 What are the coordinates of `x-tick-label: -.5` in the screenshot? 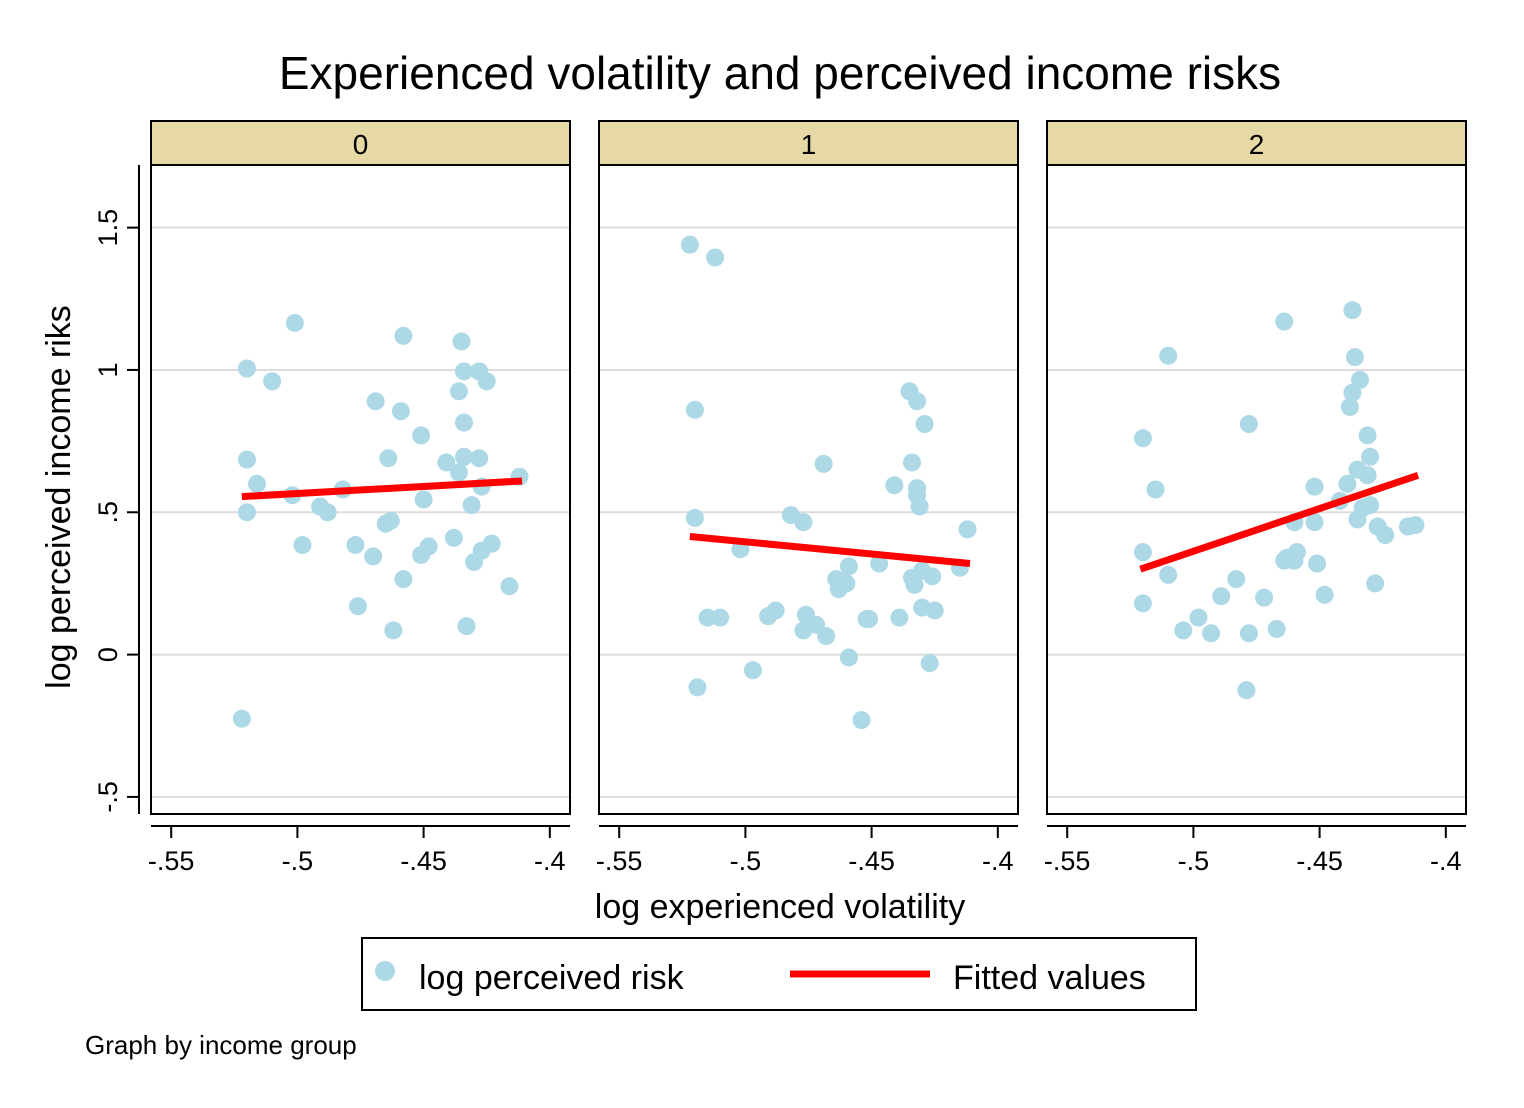 It's located at (1194, 861).